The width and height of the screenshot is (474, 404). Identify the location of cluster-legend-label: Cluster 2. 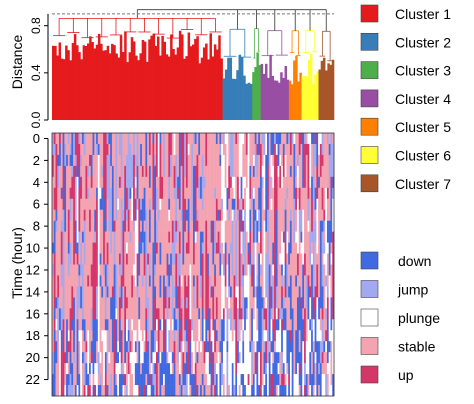
(423, 42).